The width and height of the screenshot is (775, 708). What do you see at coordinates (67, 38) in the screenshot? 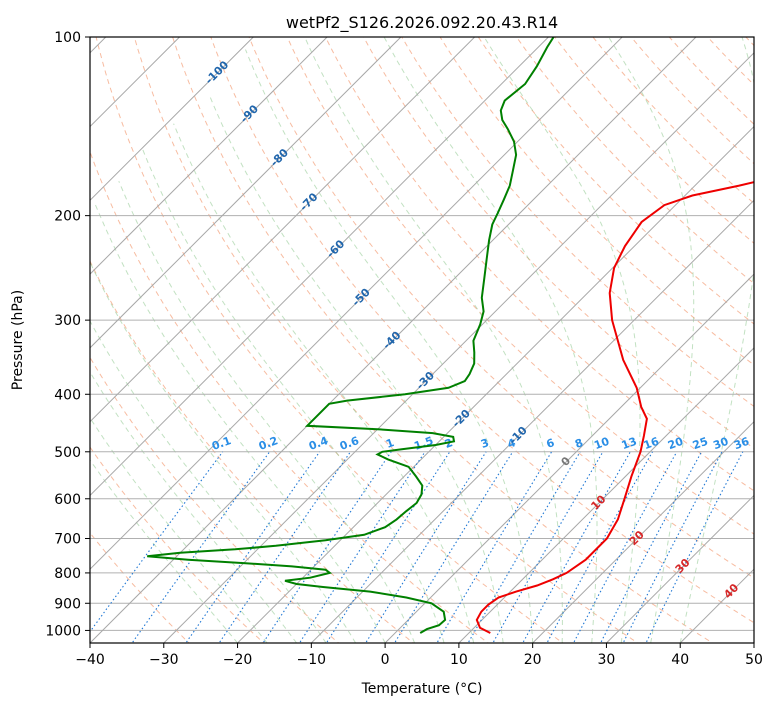
I see `y-tick-label: 100` at bounding box center [67, 38].